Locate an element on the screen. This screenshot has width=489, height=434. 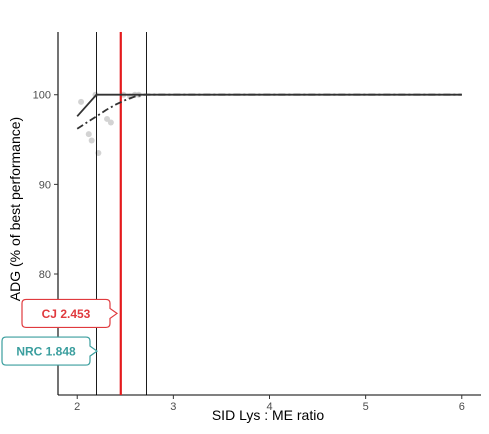
callout-label: CJ 2.453 is located at coordinates (66, 314).